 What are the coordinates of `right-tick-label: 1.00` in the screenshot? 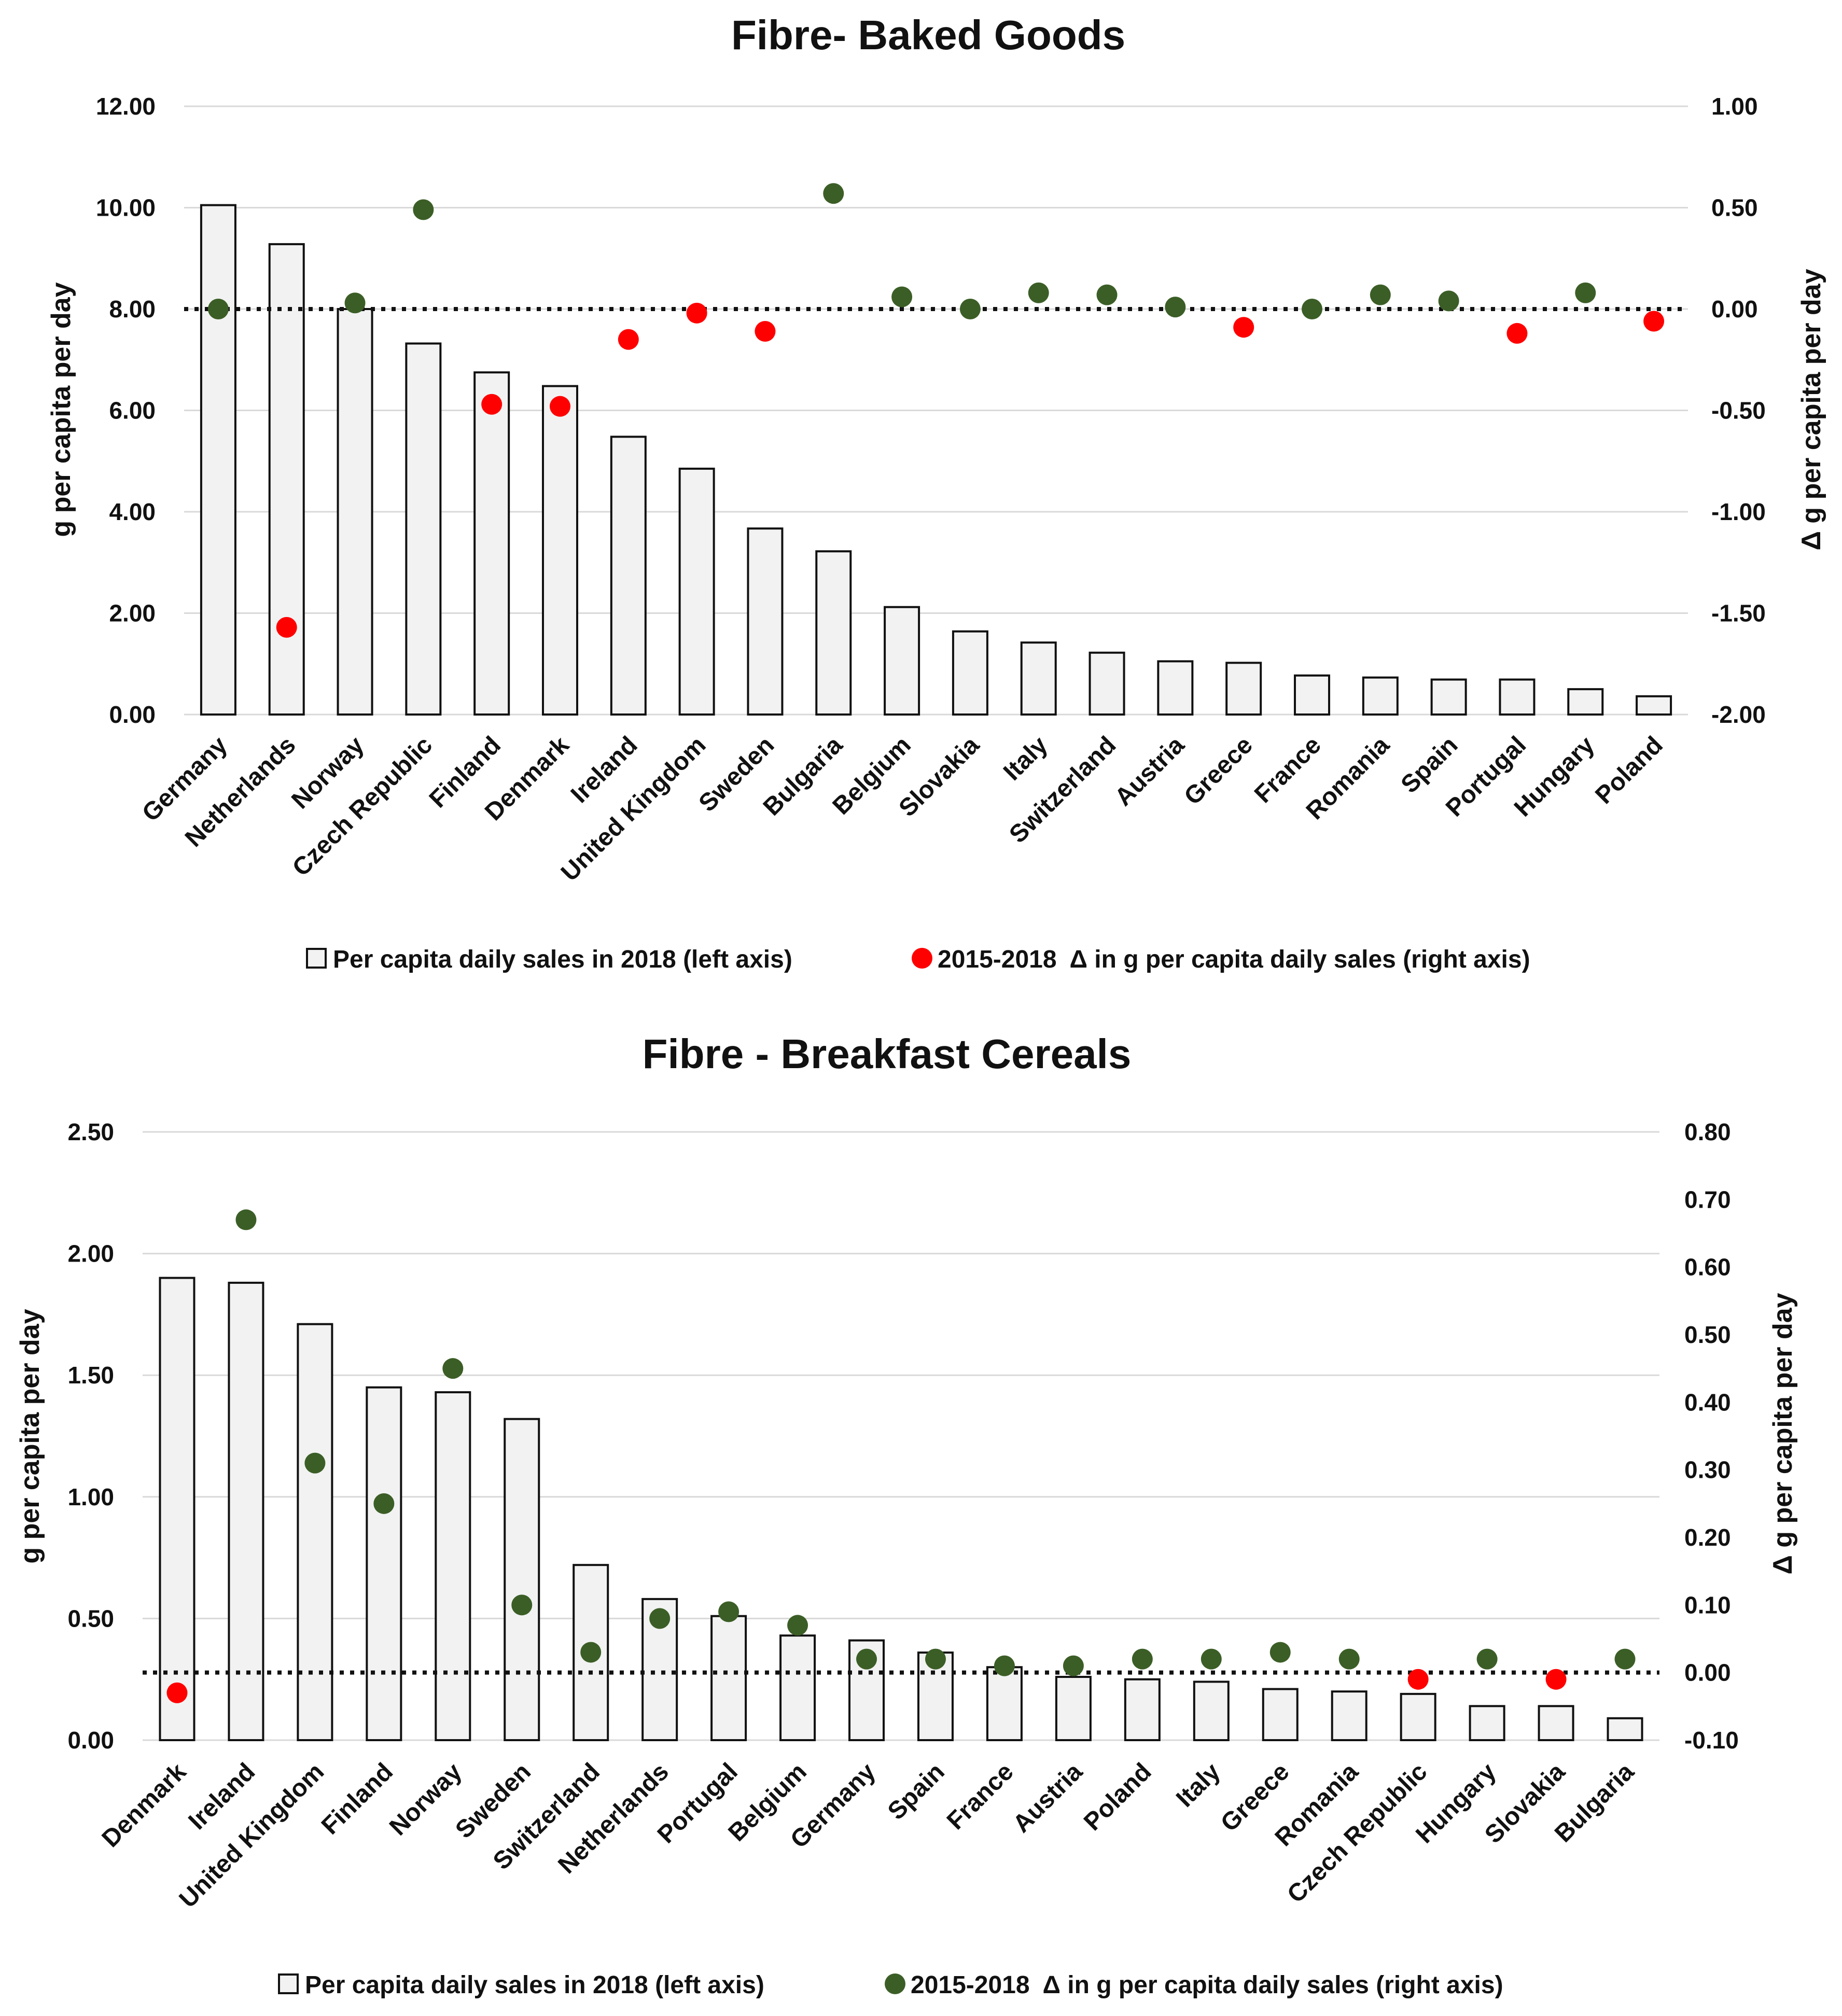 It's located at (1734, 106).